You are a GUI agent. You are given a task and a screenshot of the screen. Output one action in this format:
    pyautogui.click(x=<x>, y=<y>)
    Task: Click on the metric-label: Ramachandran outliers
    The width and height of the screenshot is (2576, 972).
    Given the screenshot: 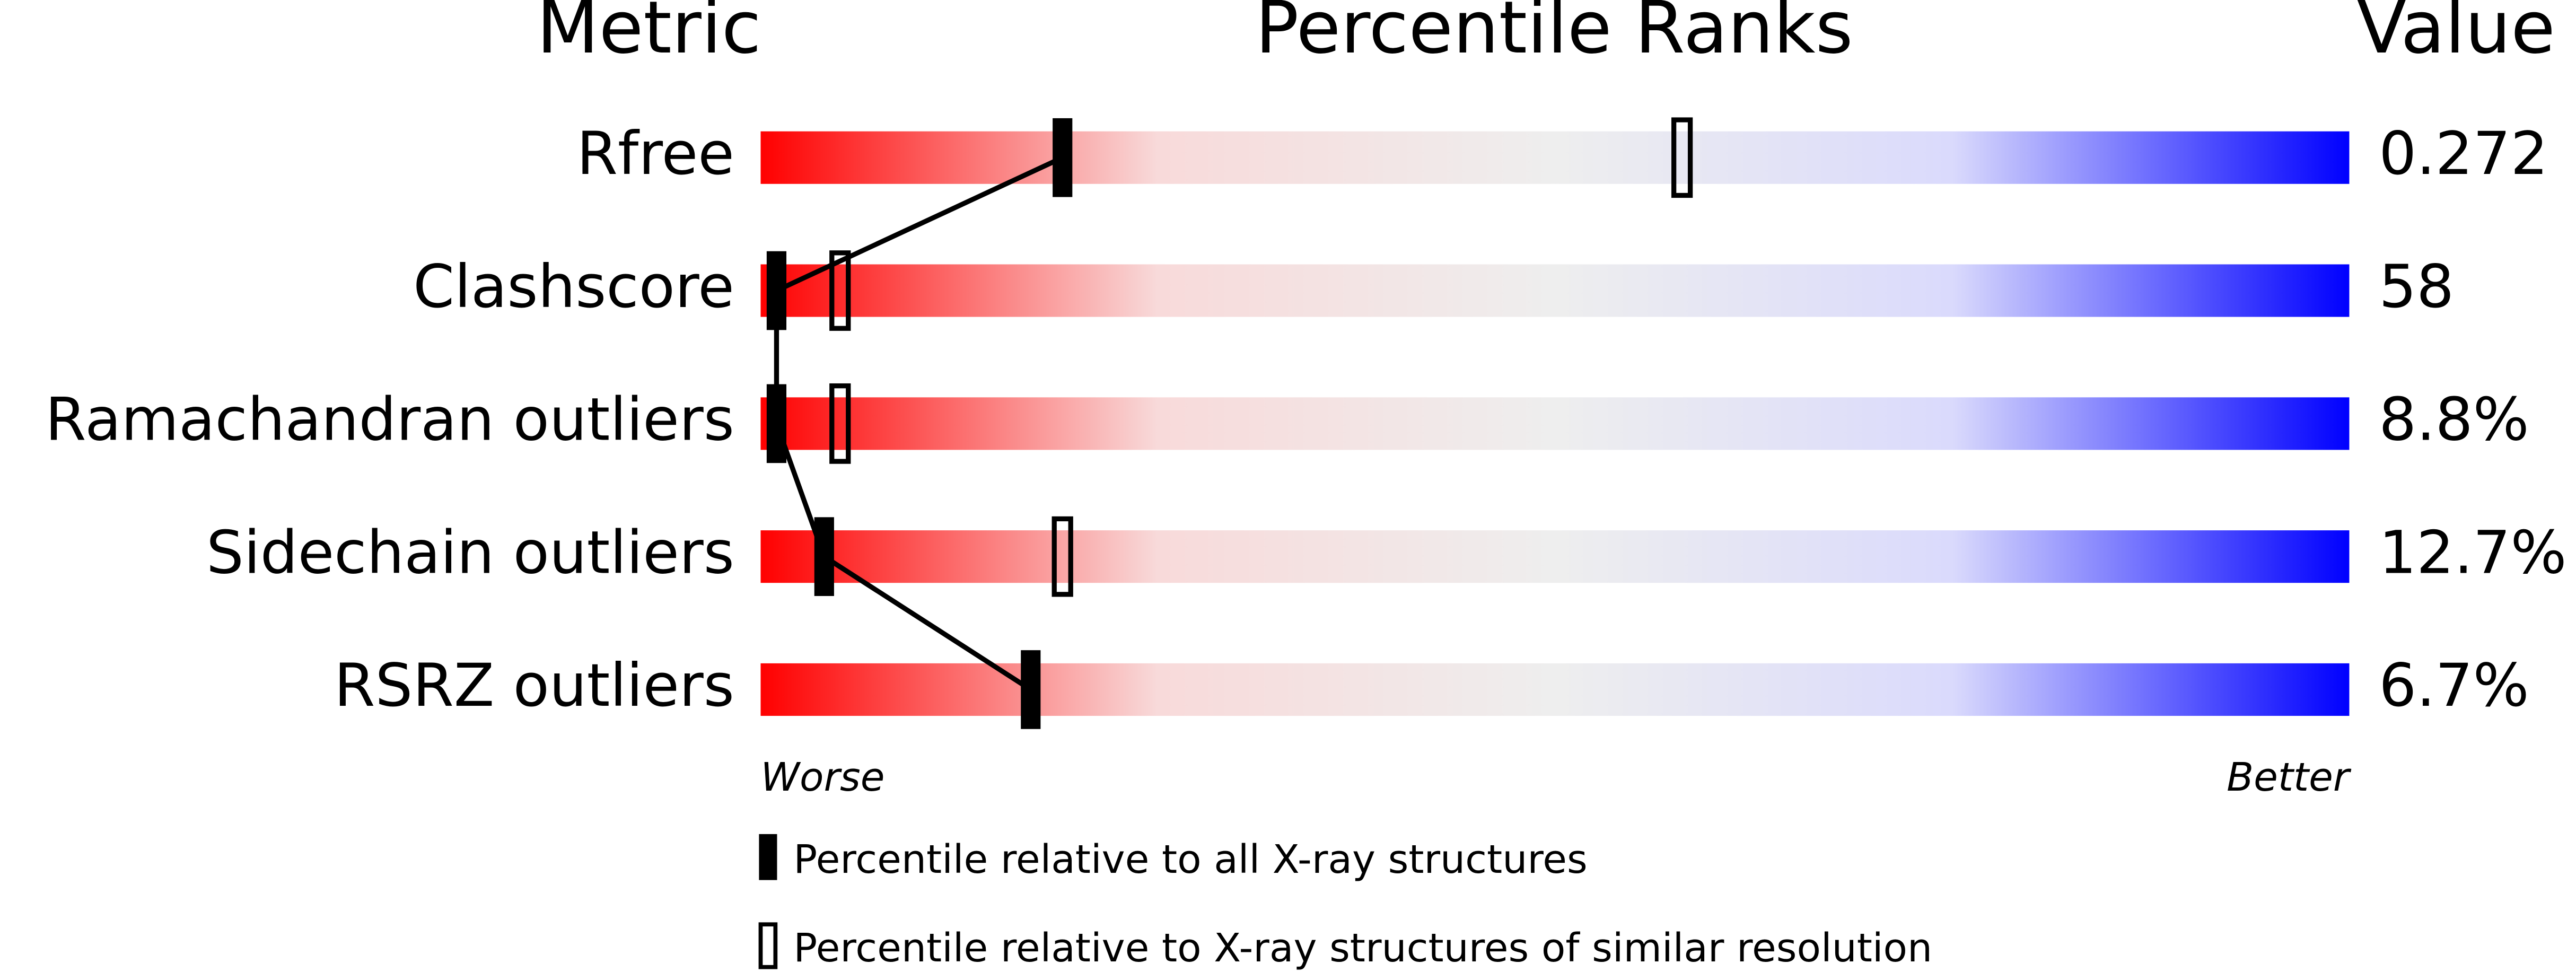 What is the action you would take?
    pyautogui.click(x=389, y=420)
    